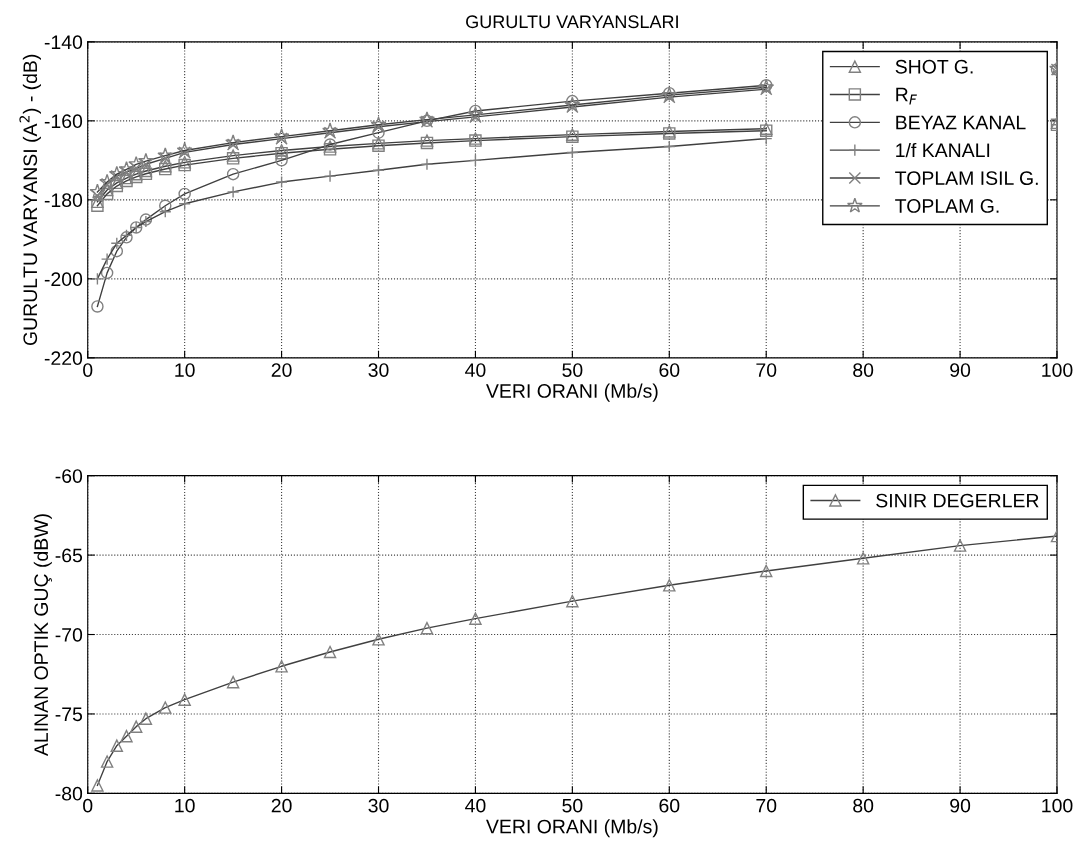 The height and width of the screenshot is (854, 1083). What do you see at coordinates (957, 500) in the screenshot?
I see `legend-label: SINIR DEGERLER` at bounding box center [957, 500].